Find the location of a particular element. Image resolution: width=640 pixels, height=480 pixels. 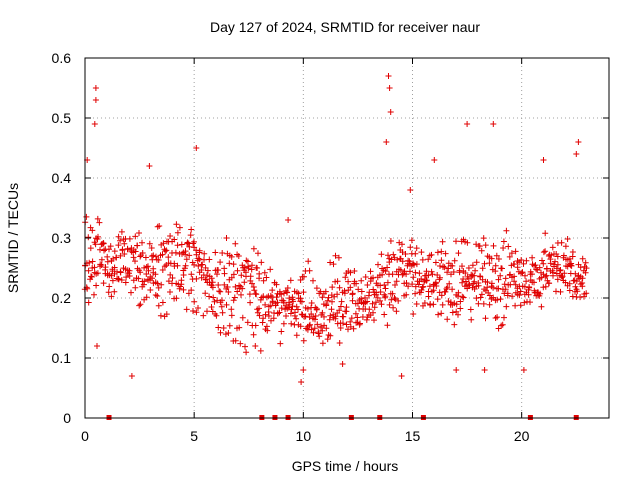

x-tick-label: 10 is located at coordinates (304, 436).